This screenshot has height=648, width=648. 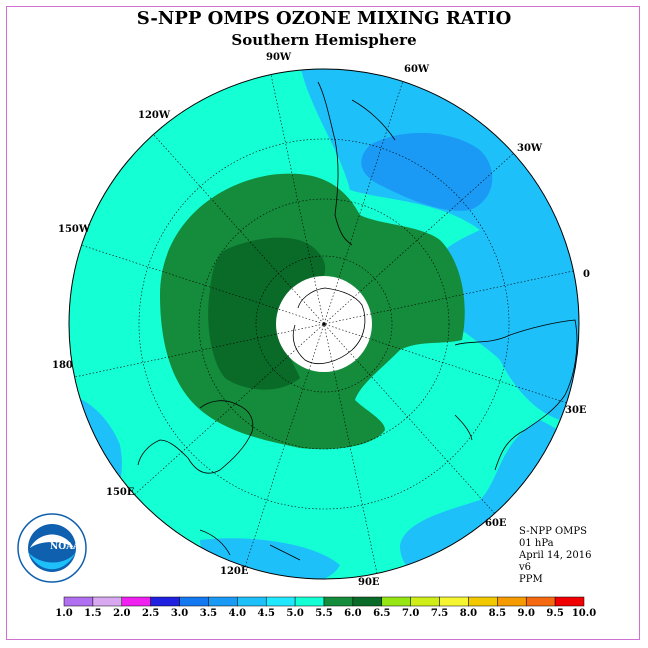 I want to click on noaa-logo, so click(x=52, y=548).